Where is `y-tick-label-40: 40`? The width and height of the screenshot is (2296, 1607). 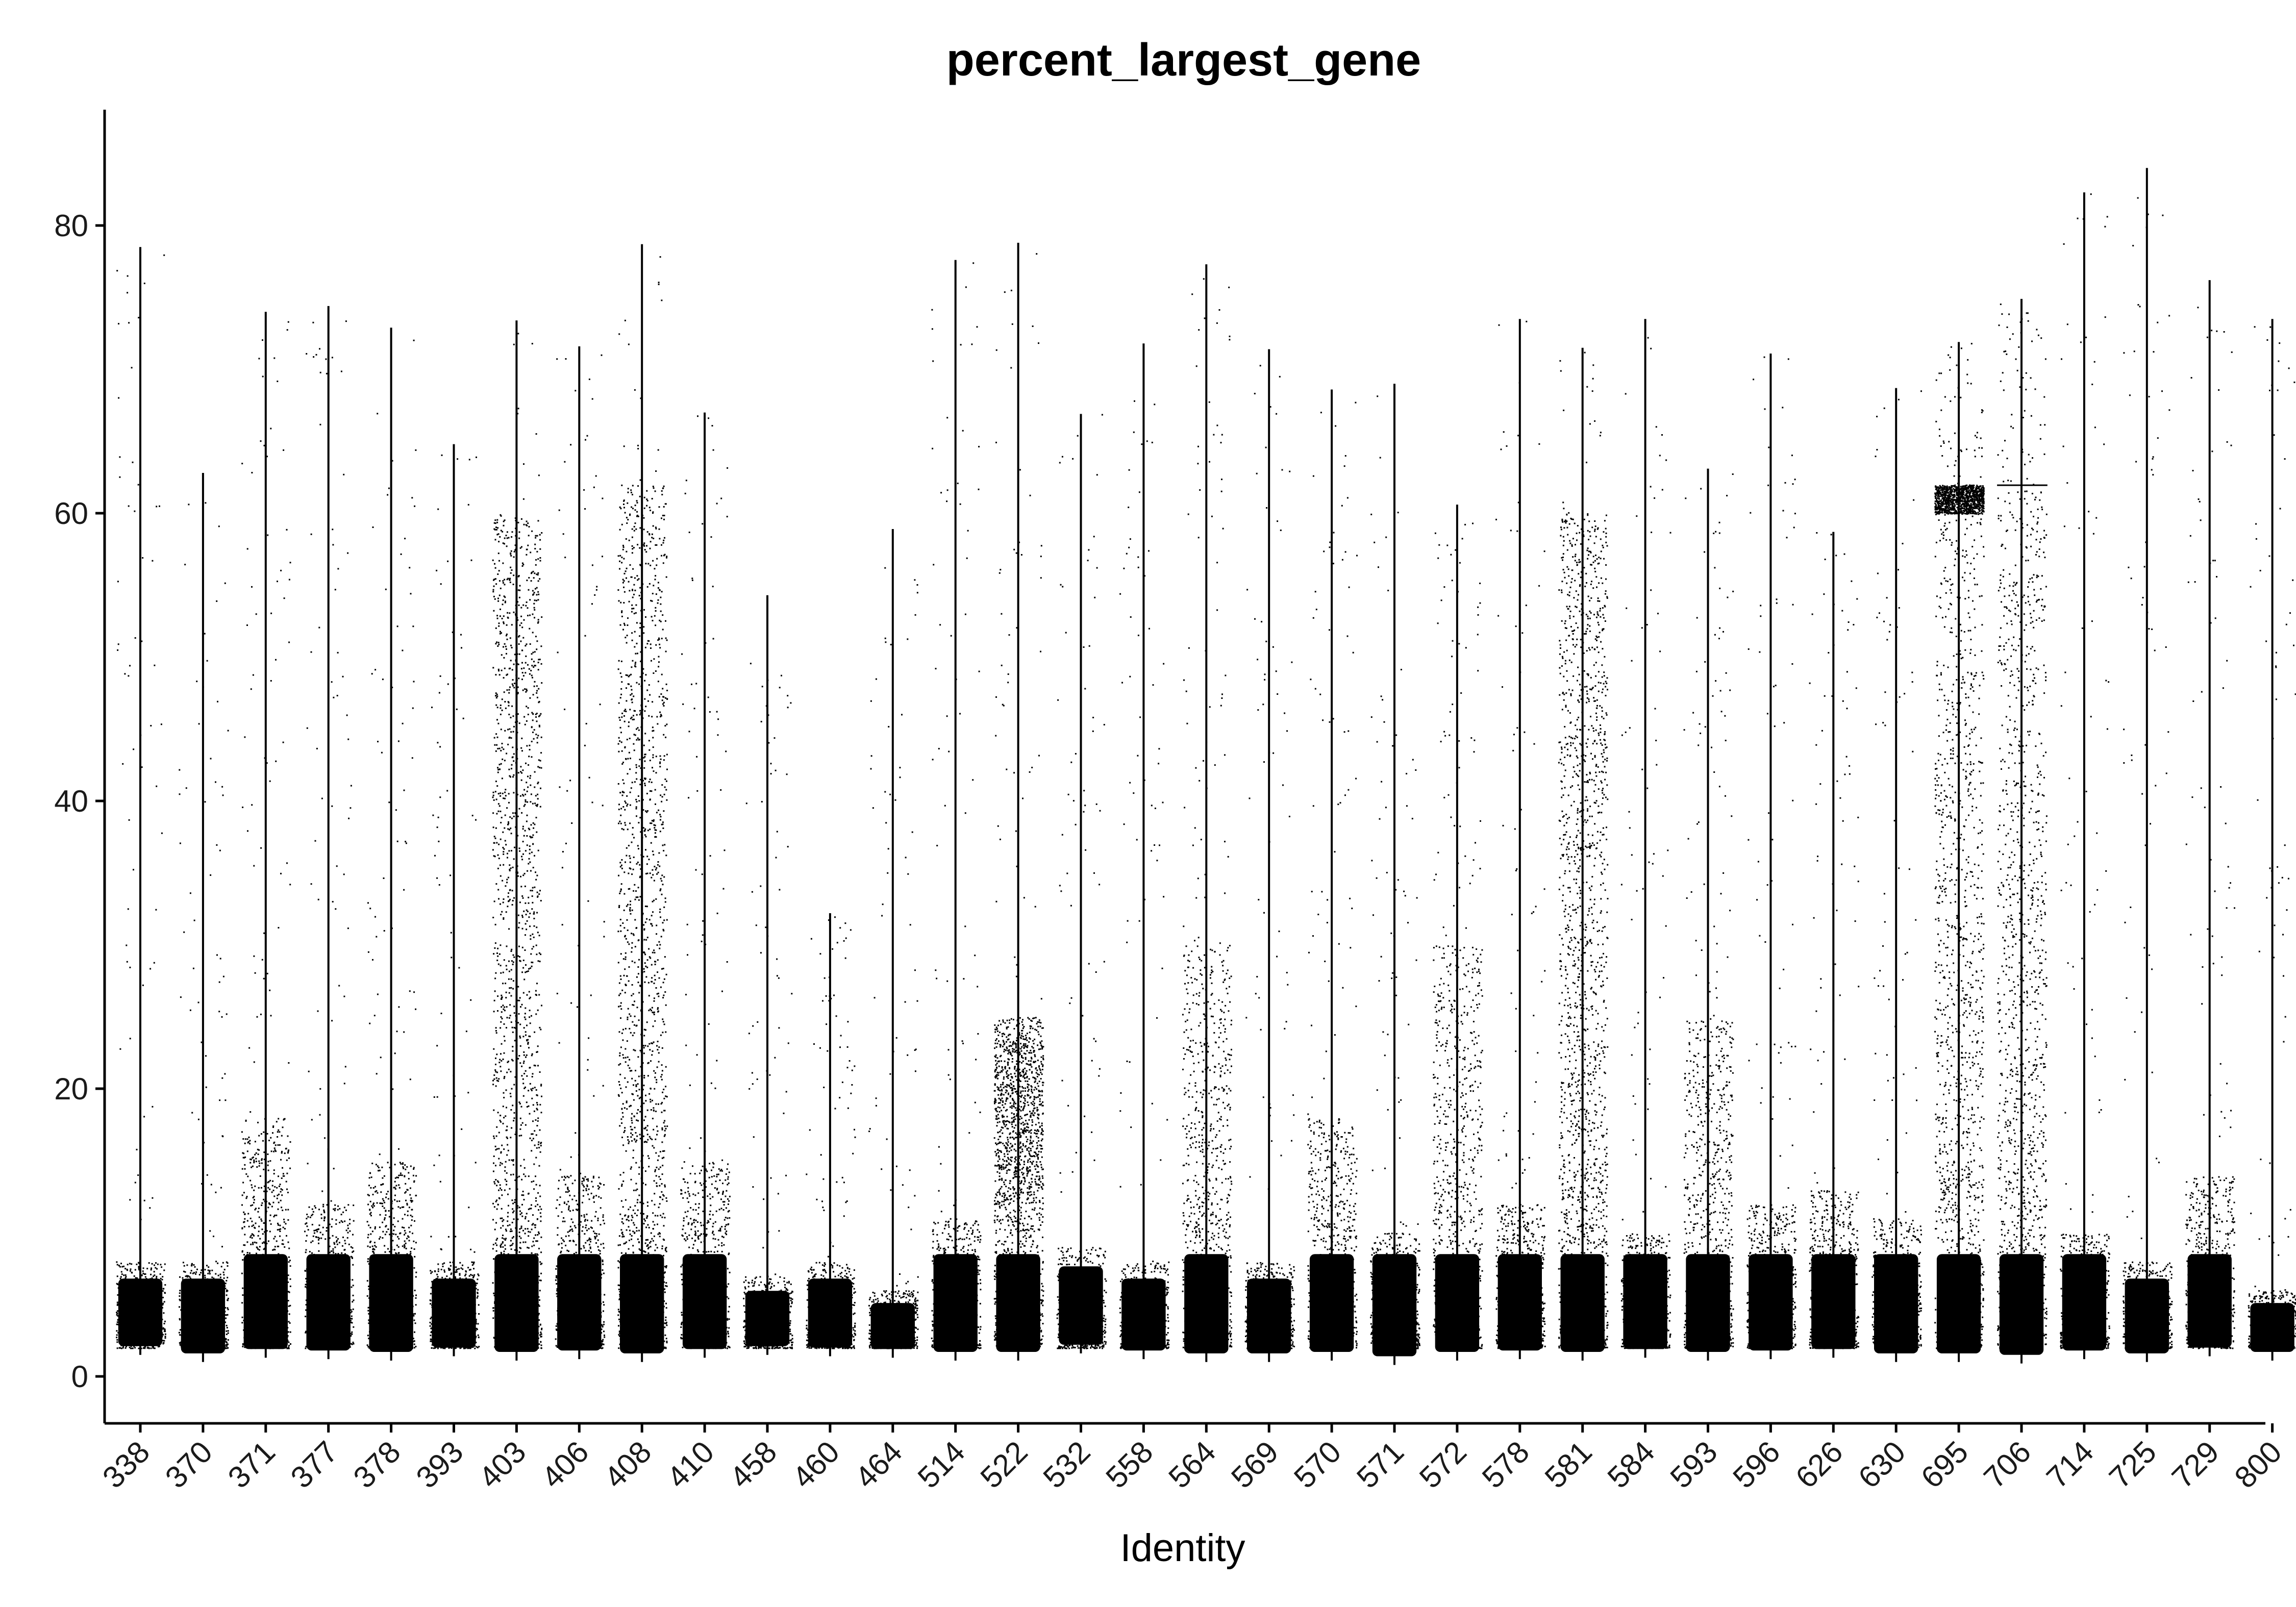
y-tick-label-40: 40 is located at coordinates (71, 801).